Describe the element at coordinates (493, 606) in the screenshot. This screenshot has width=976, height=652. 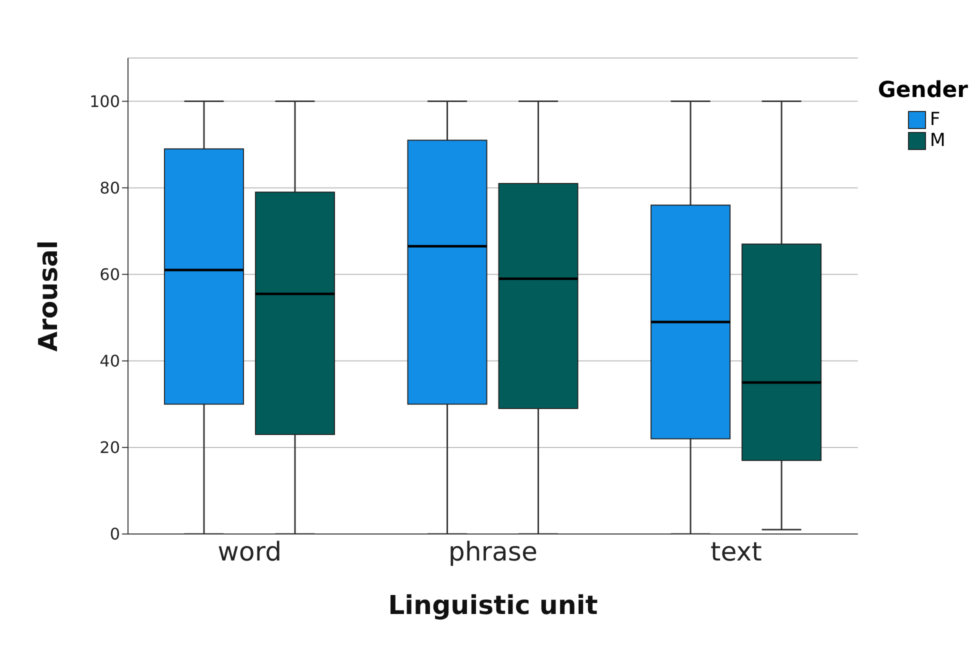
I see `x-axis-title: Linguistic unit` at that location.